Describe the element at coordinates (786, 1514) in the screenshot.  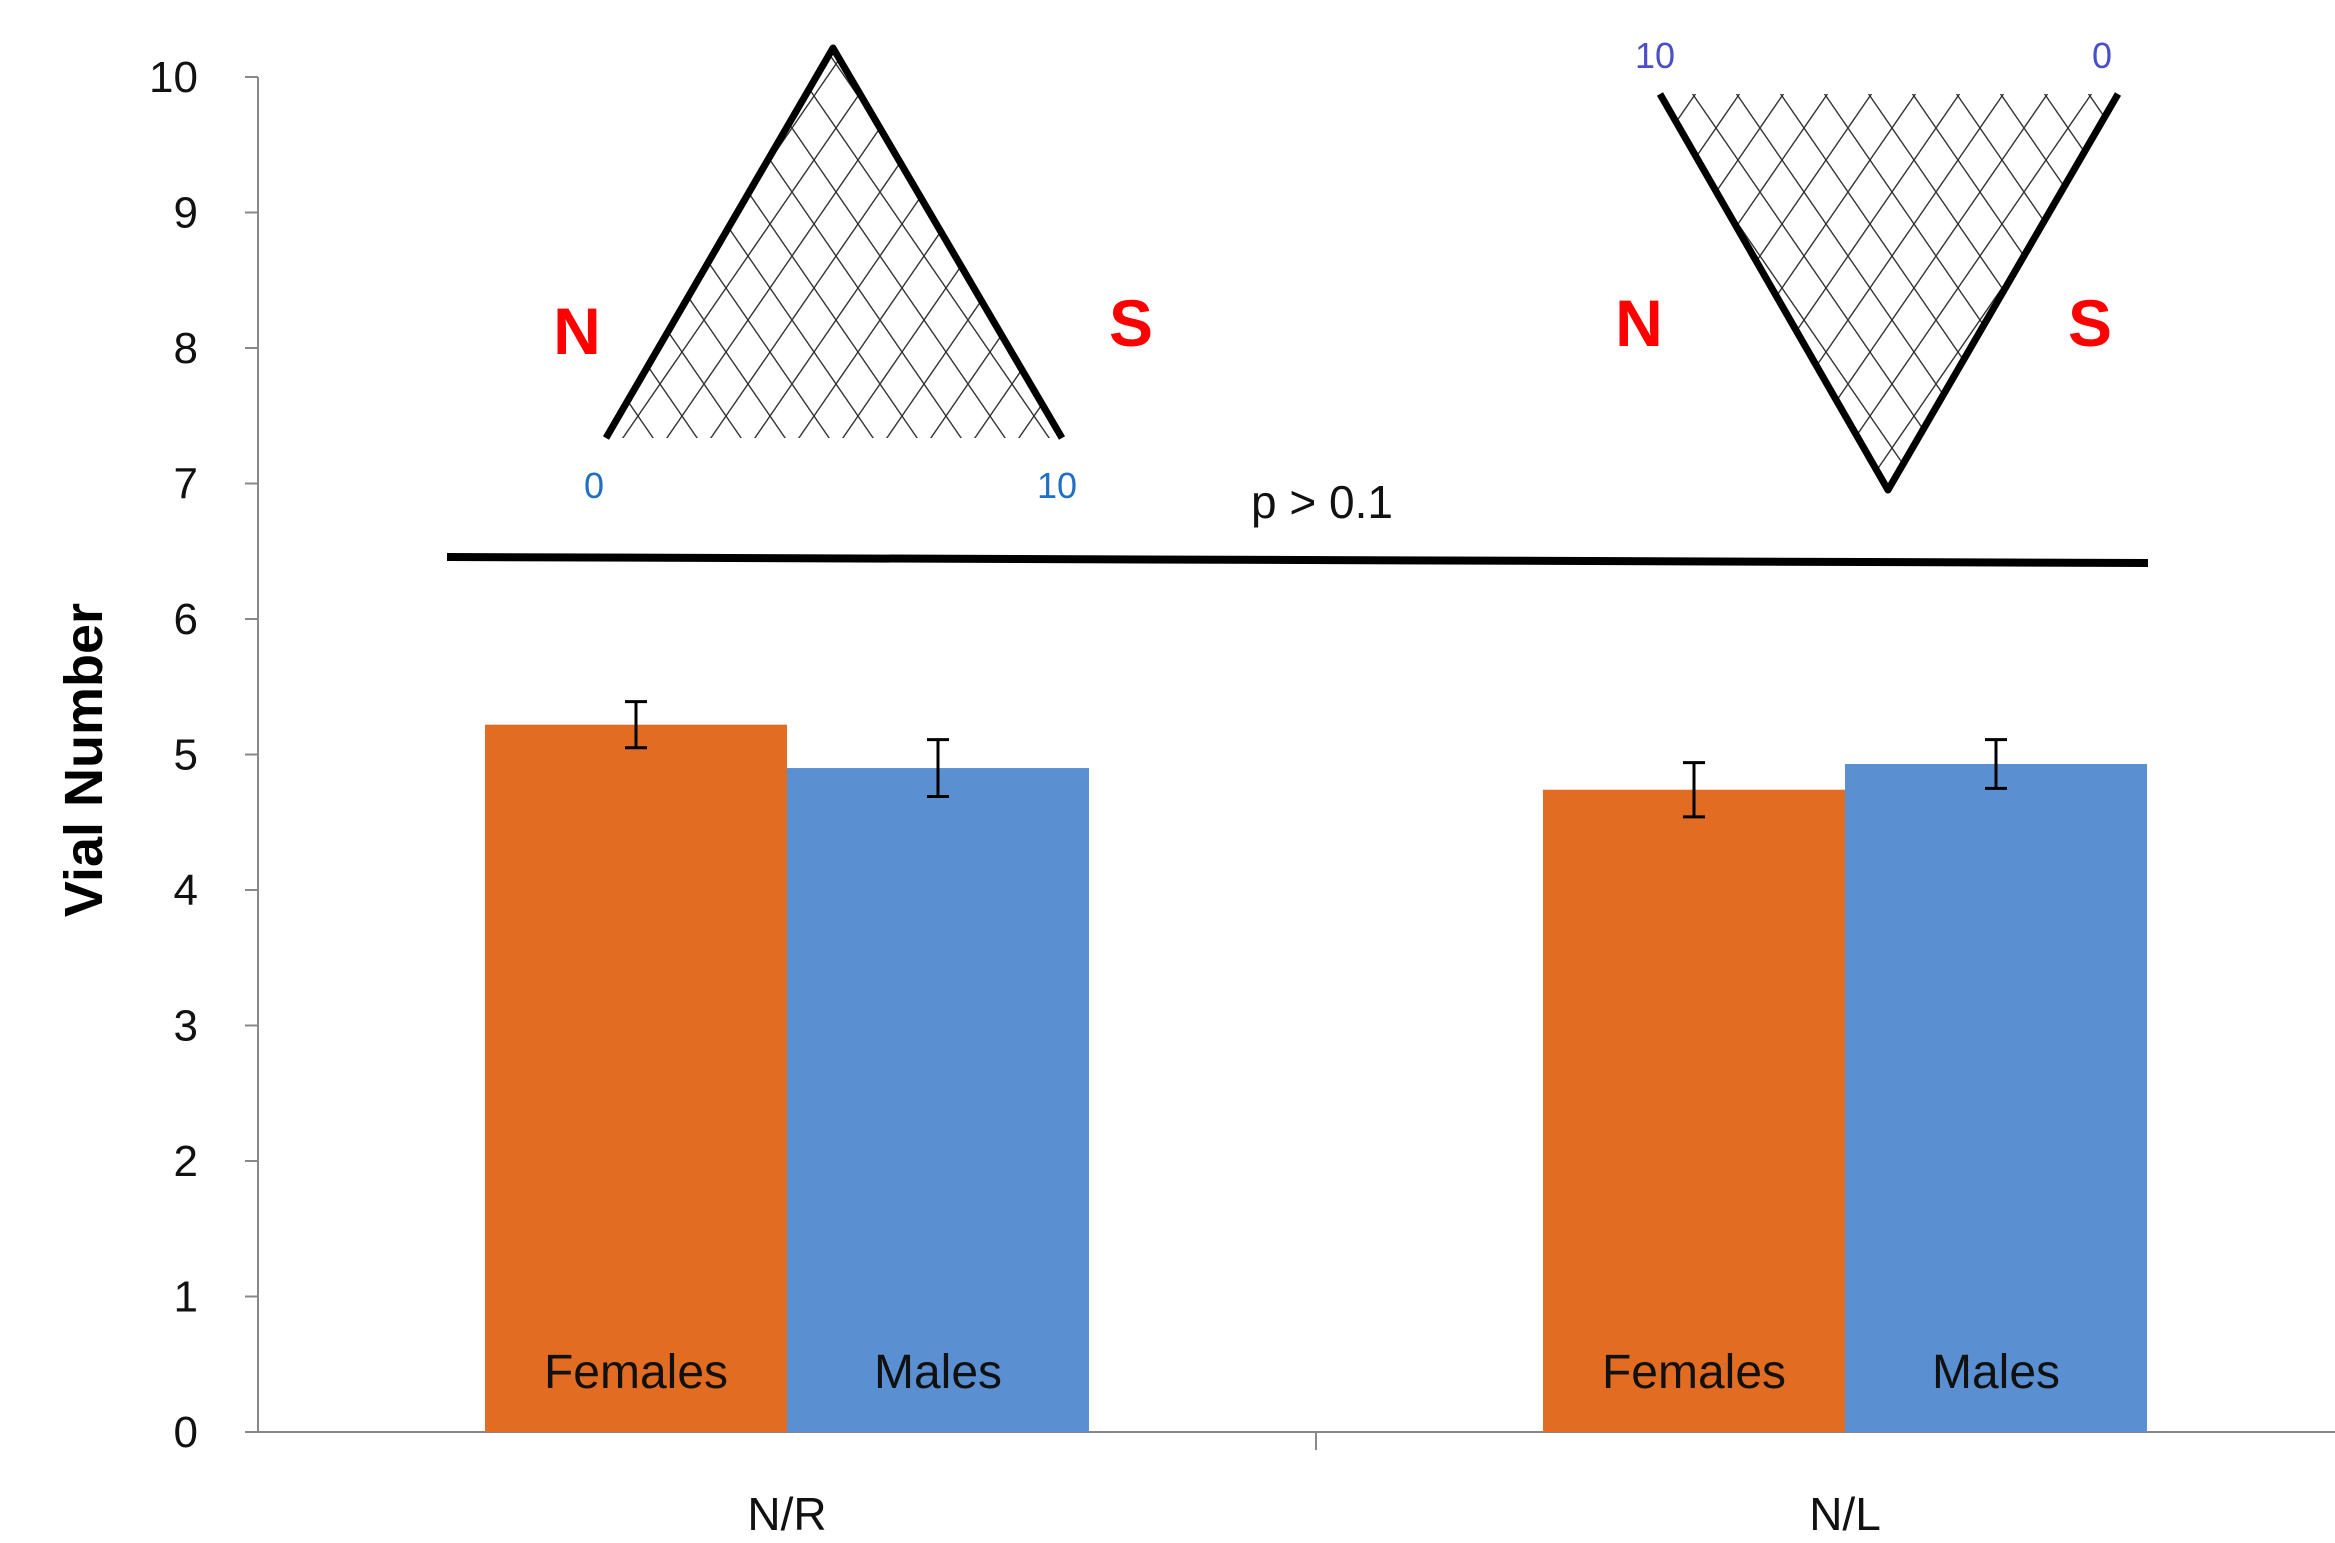
I see `category-label: N/R` at that location.